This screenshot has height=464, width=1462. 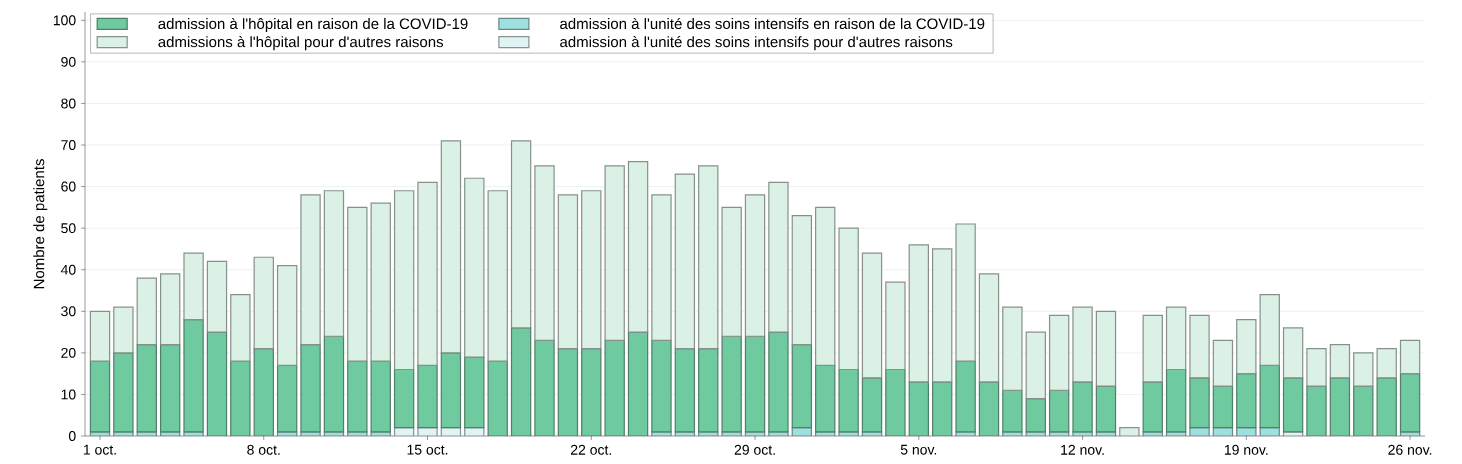 What do you see at coordinates (68, 228) in the screenshot?
I see `y-tick-label: 50` at bounding box center [68, 228].